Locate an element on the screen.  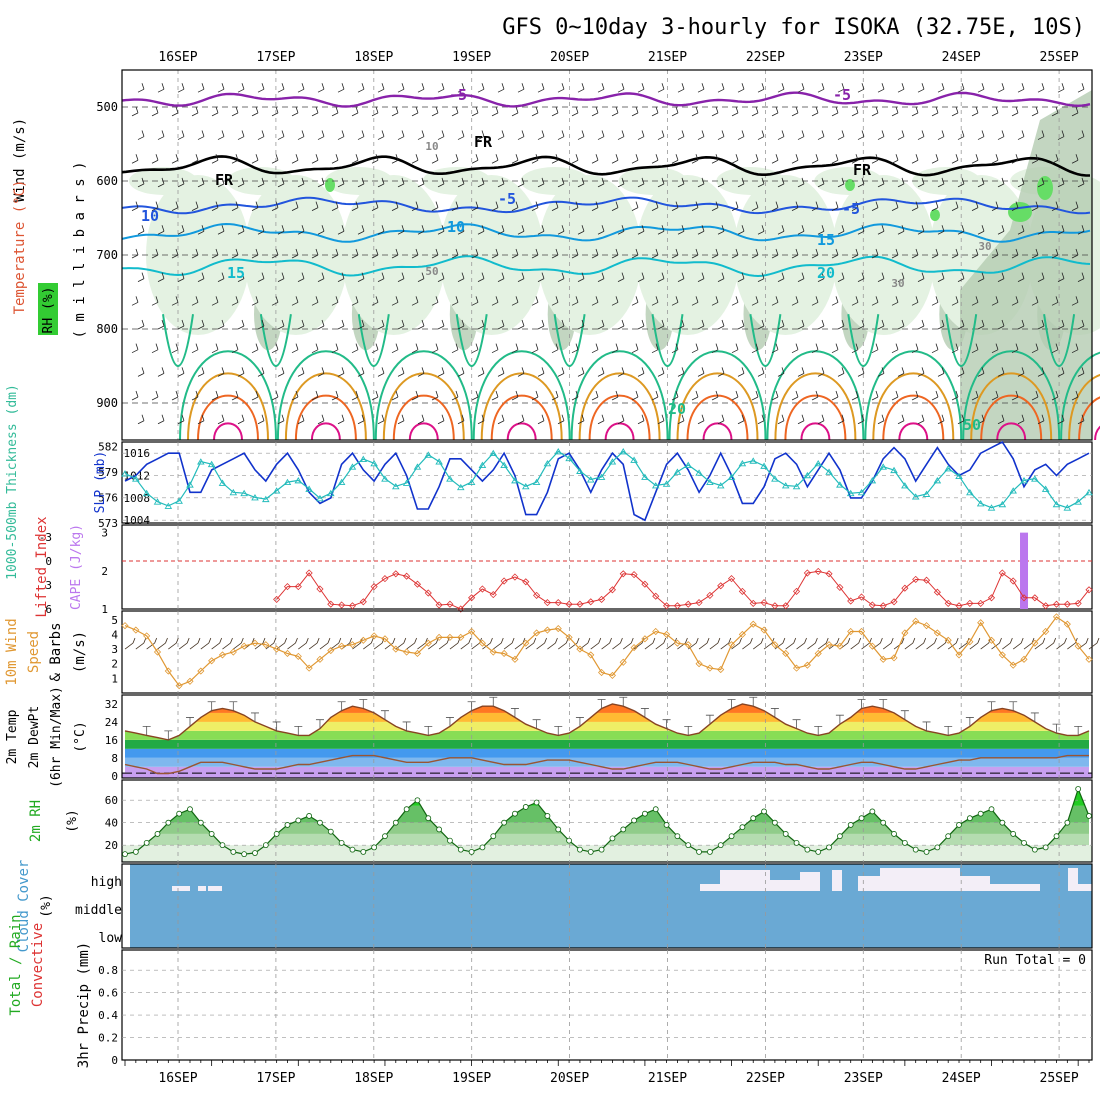
isotherm-label: 20 is located at coordinates (826, 273).